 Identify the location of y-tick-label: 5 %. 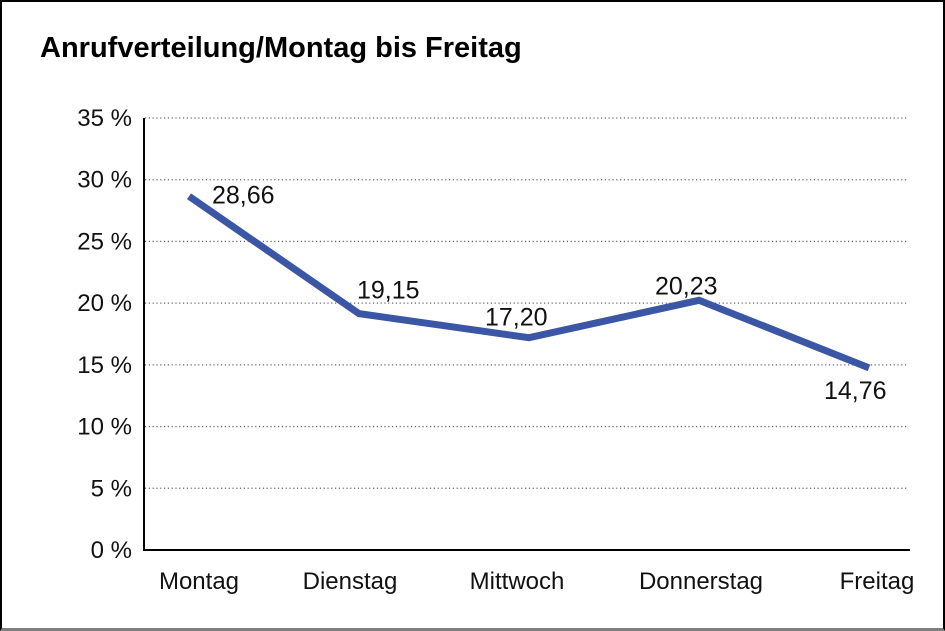
(111, 488).